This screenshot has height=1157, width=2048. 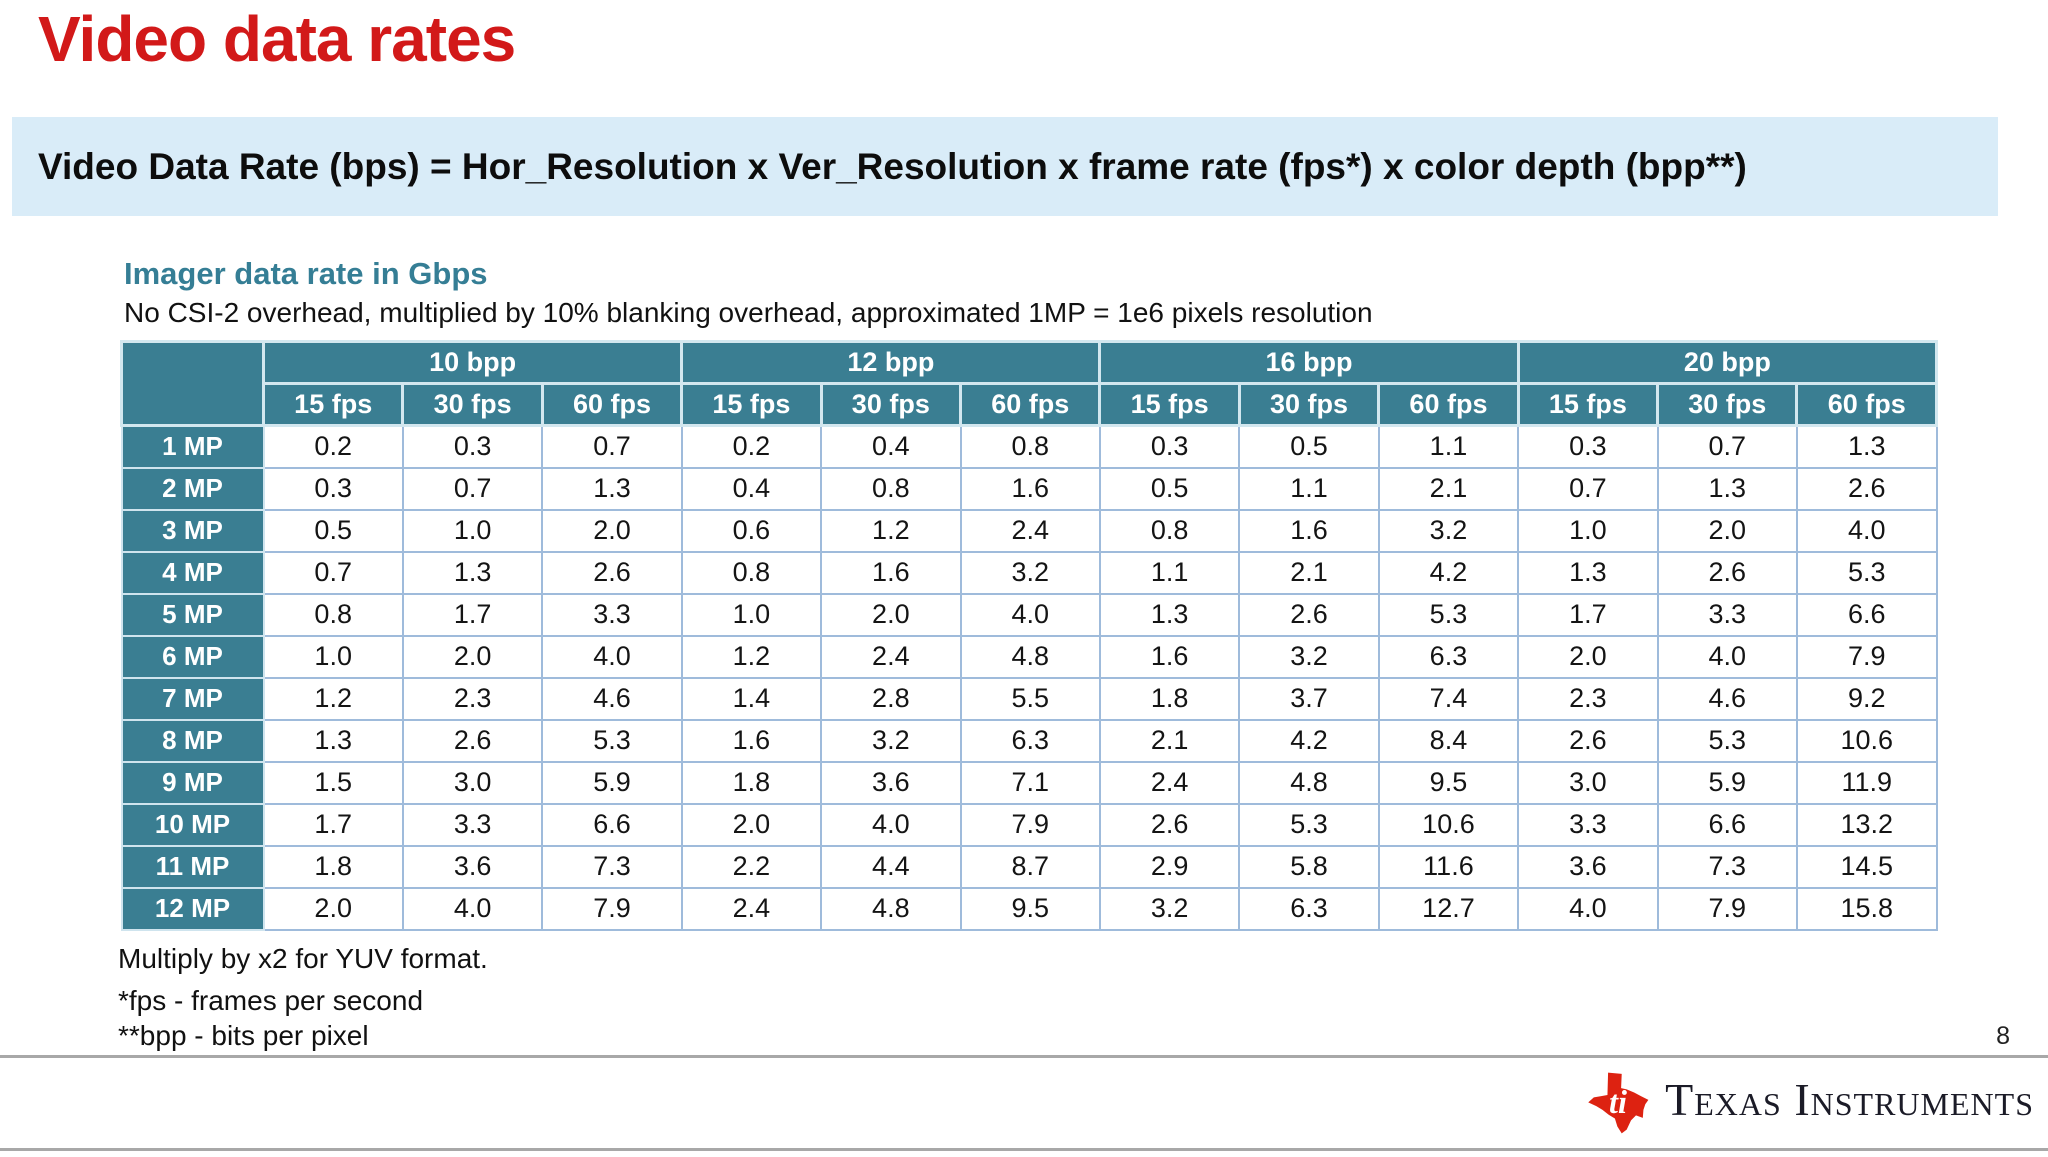 I want to click on rate-cell: 2.8, so click(x=891, y=698).